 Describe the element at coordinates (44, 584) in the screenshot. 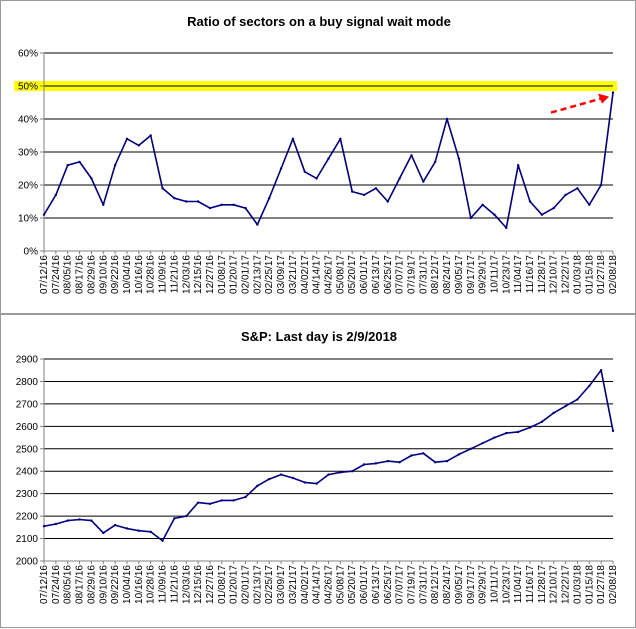

I see `x-tick-label: 07/12/16` at that location.